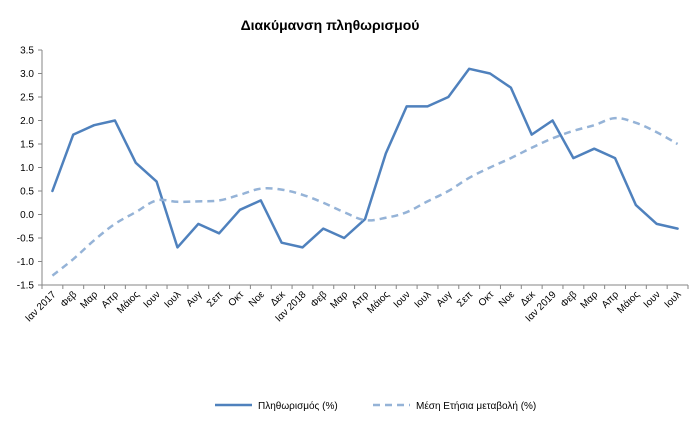  Describe the element at coordinates (27, 215) in the screenshot. I see `y-tick-label: 0.0` at that location.